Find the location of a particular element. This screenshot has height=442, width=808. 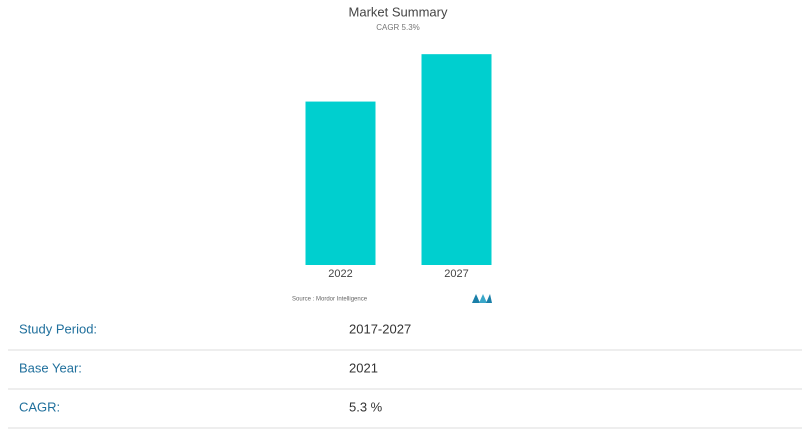

row-label: Base Year: is located at coordinates (50, 367).